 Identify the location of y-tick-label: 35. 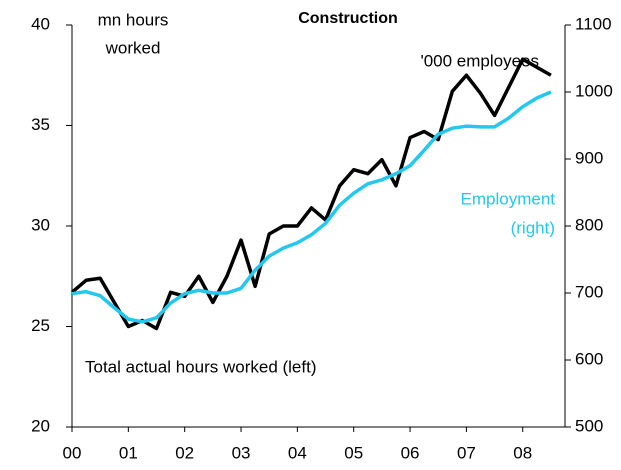
(40, 124).